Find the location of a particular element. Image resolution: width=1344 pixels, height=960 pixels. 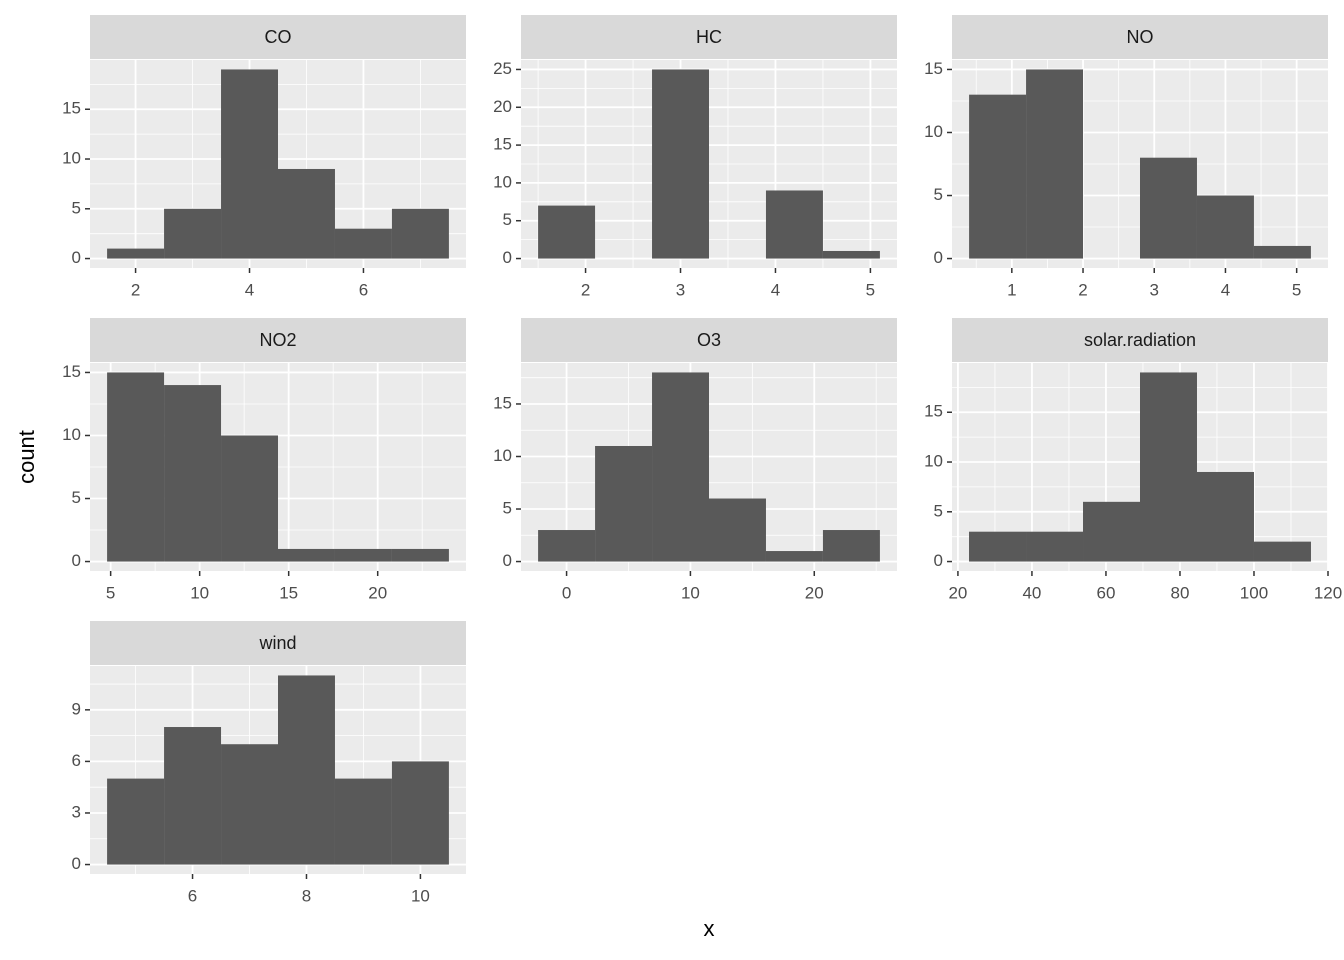

x-tick-label: 40 is located at coordinates (1031, 592).